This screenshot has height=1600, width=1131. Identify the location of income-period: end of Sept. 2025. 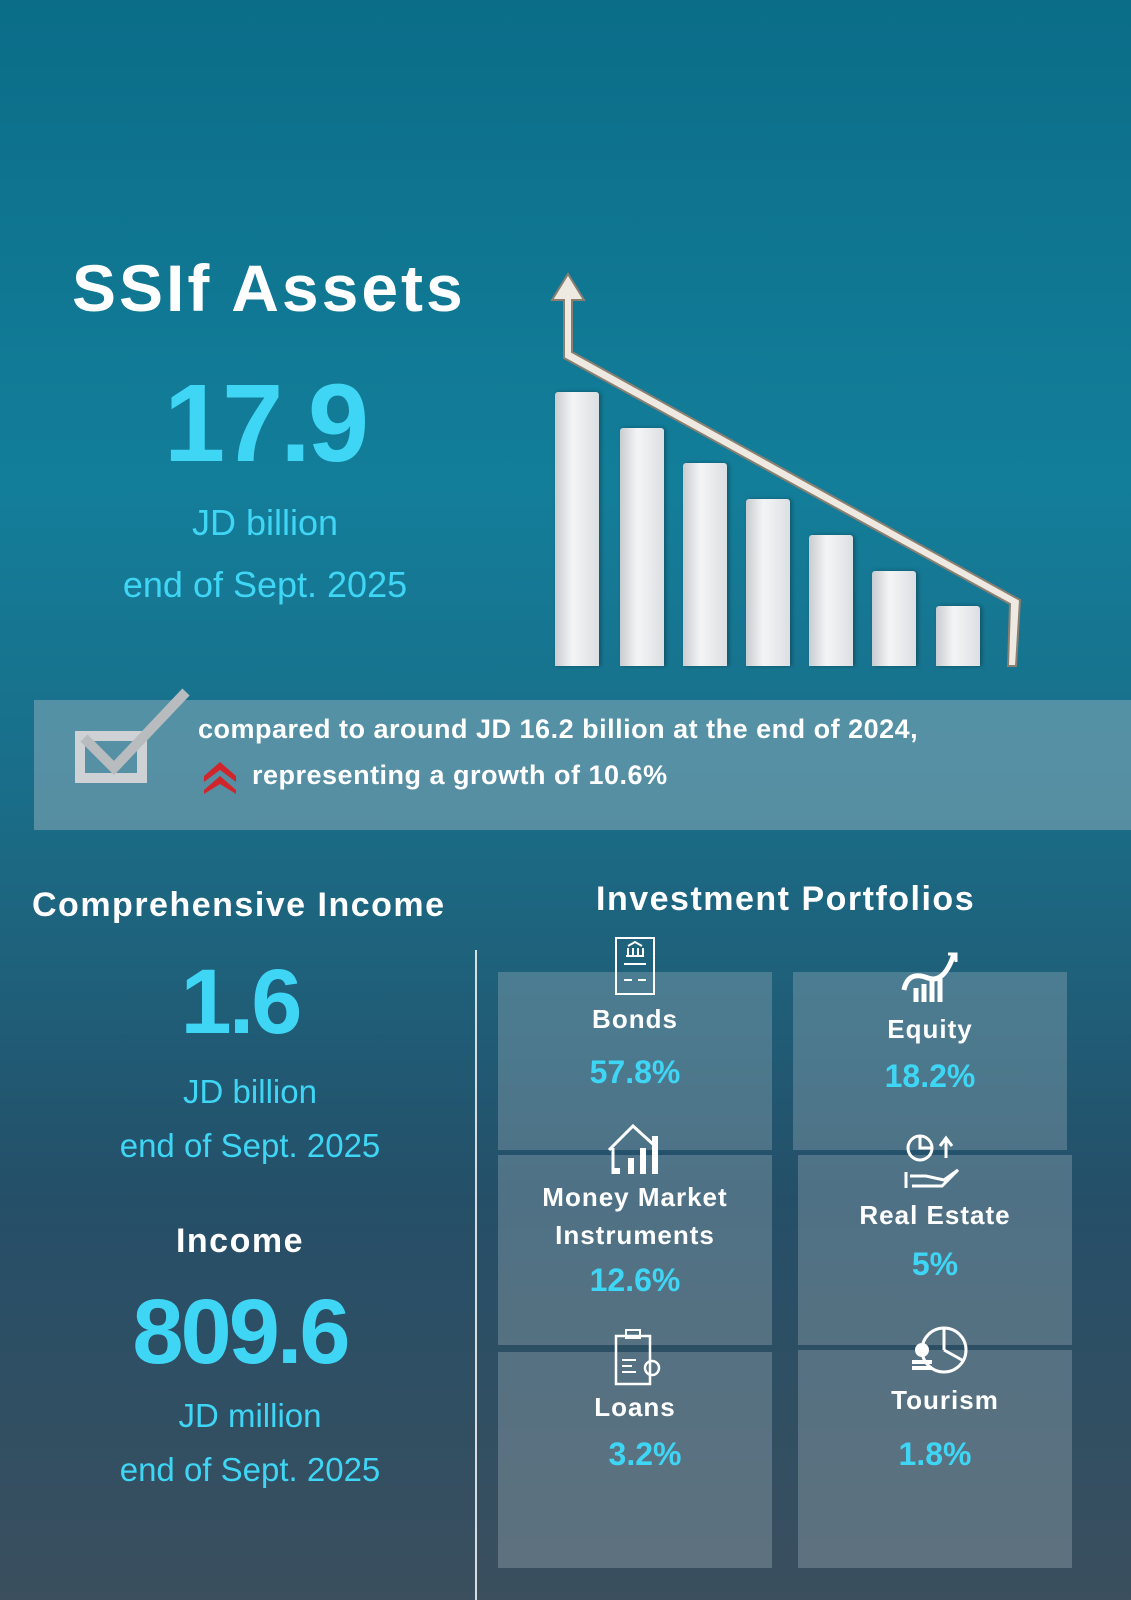
(250, 1469).